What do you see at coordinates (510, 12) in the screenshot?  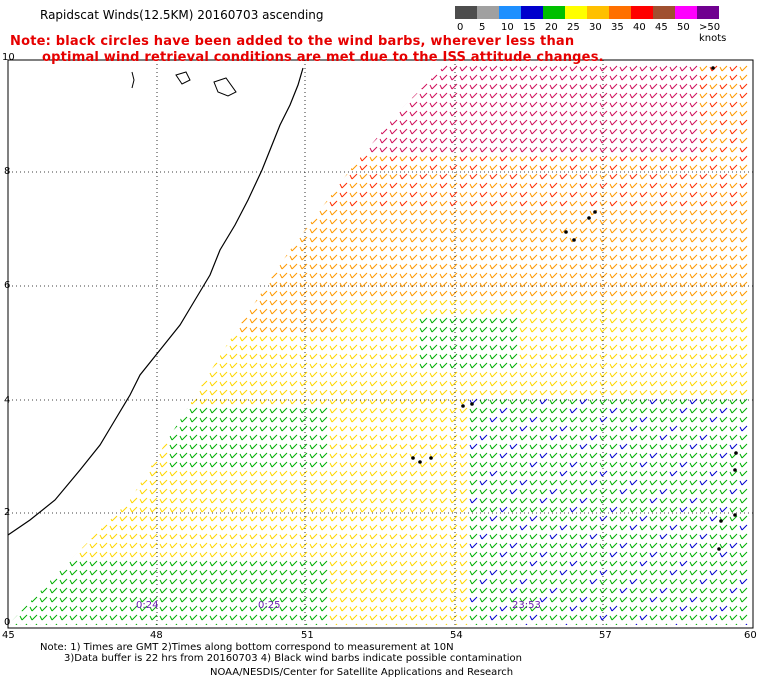 I see `colorbar-swatch` at bounding box center [510, 12].